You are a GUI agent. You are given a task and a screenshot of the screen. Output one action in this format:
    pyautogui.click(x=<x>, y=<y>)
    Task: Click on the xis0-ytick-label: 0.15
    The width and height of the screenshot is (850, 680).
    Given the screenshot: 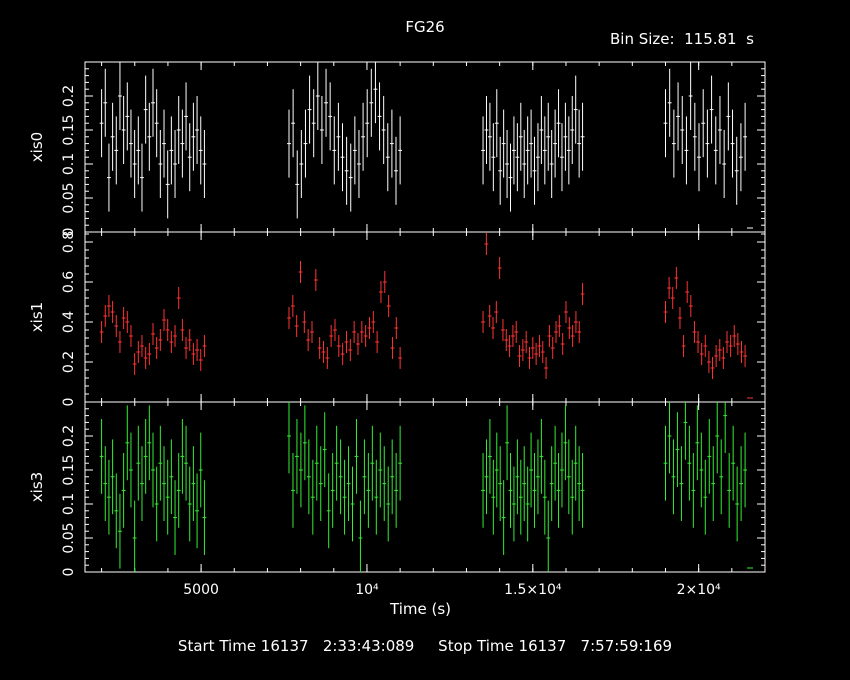 What is the action you would take?
    pyautogui.click(x=69, y=129)
    